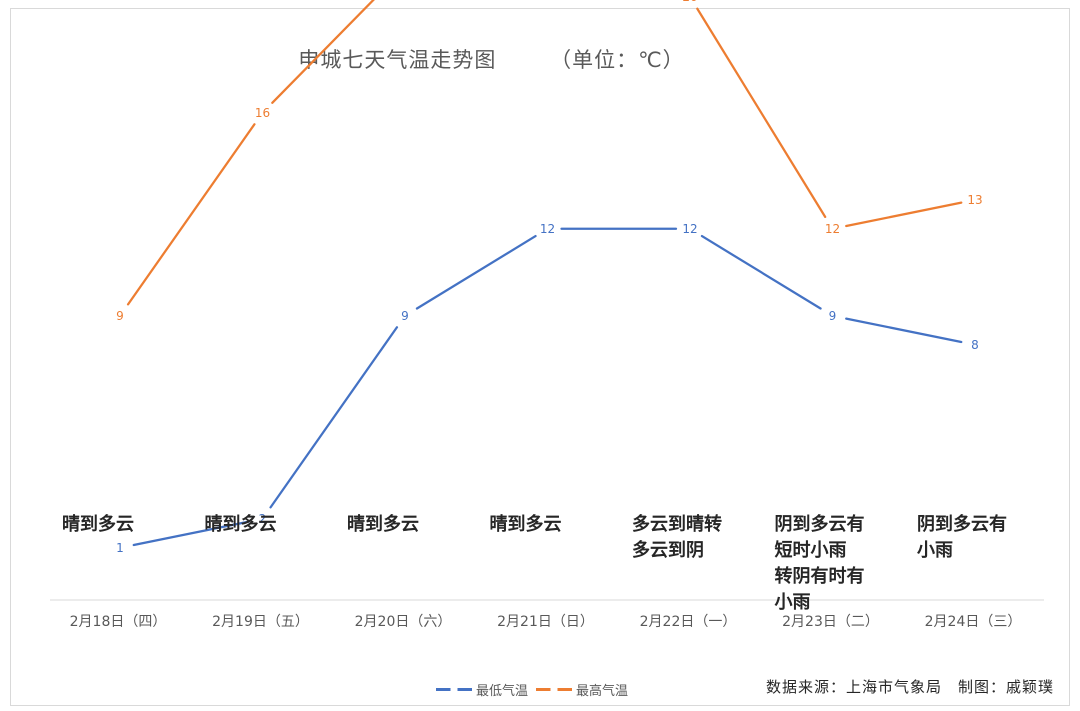  I want to click on x-tick-label: 2月23日（二）, so click(830, 622).